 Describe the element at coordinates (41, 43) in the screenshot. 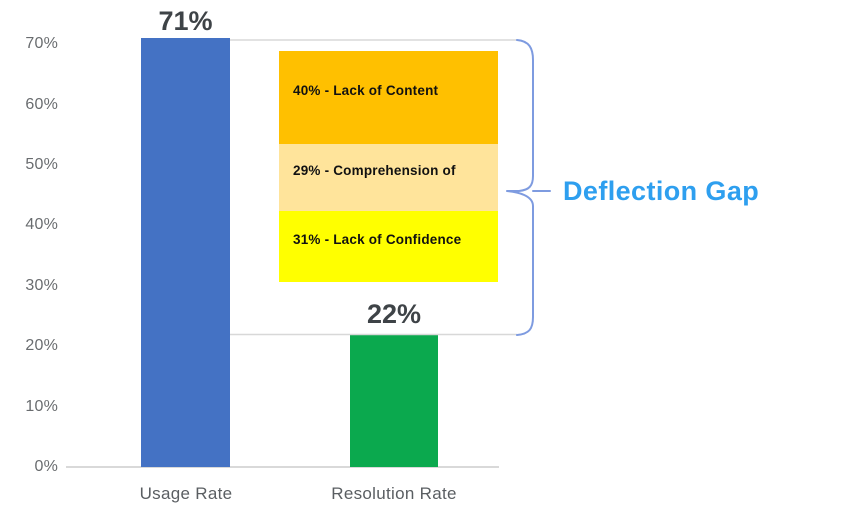

I see `y-axis-tick-label: 70%` at that location.